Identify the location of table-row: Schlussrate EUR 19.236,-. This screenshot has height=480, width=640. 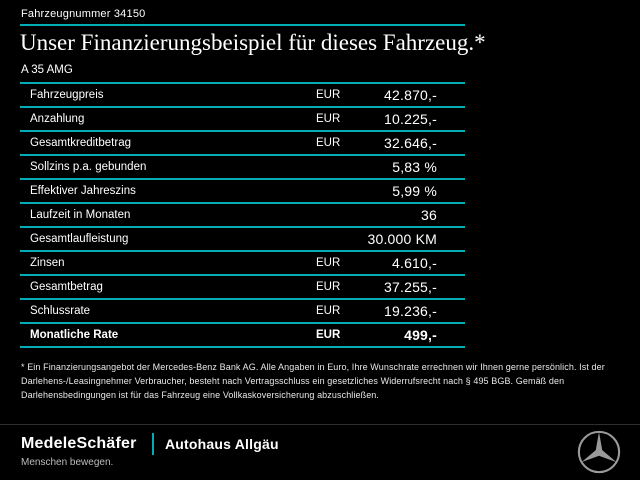
(242, 312).